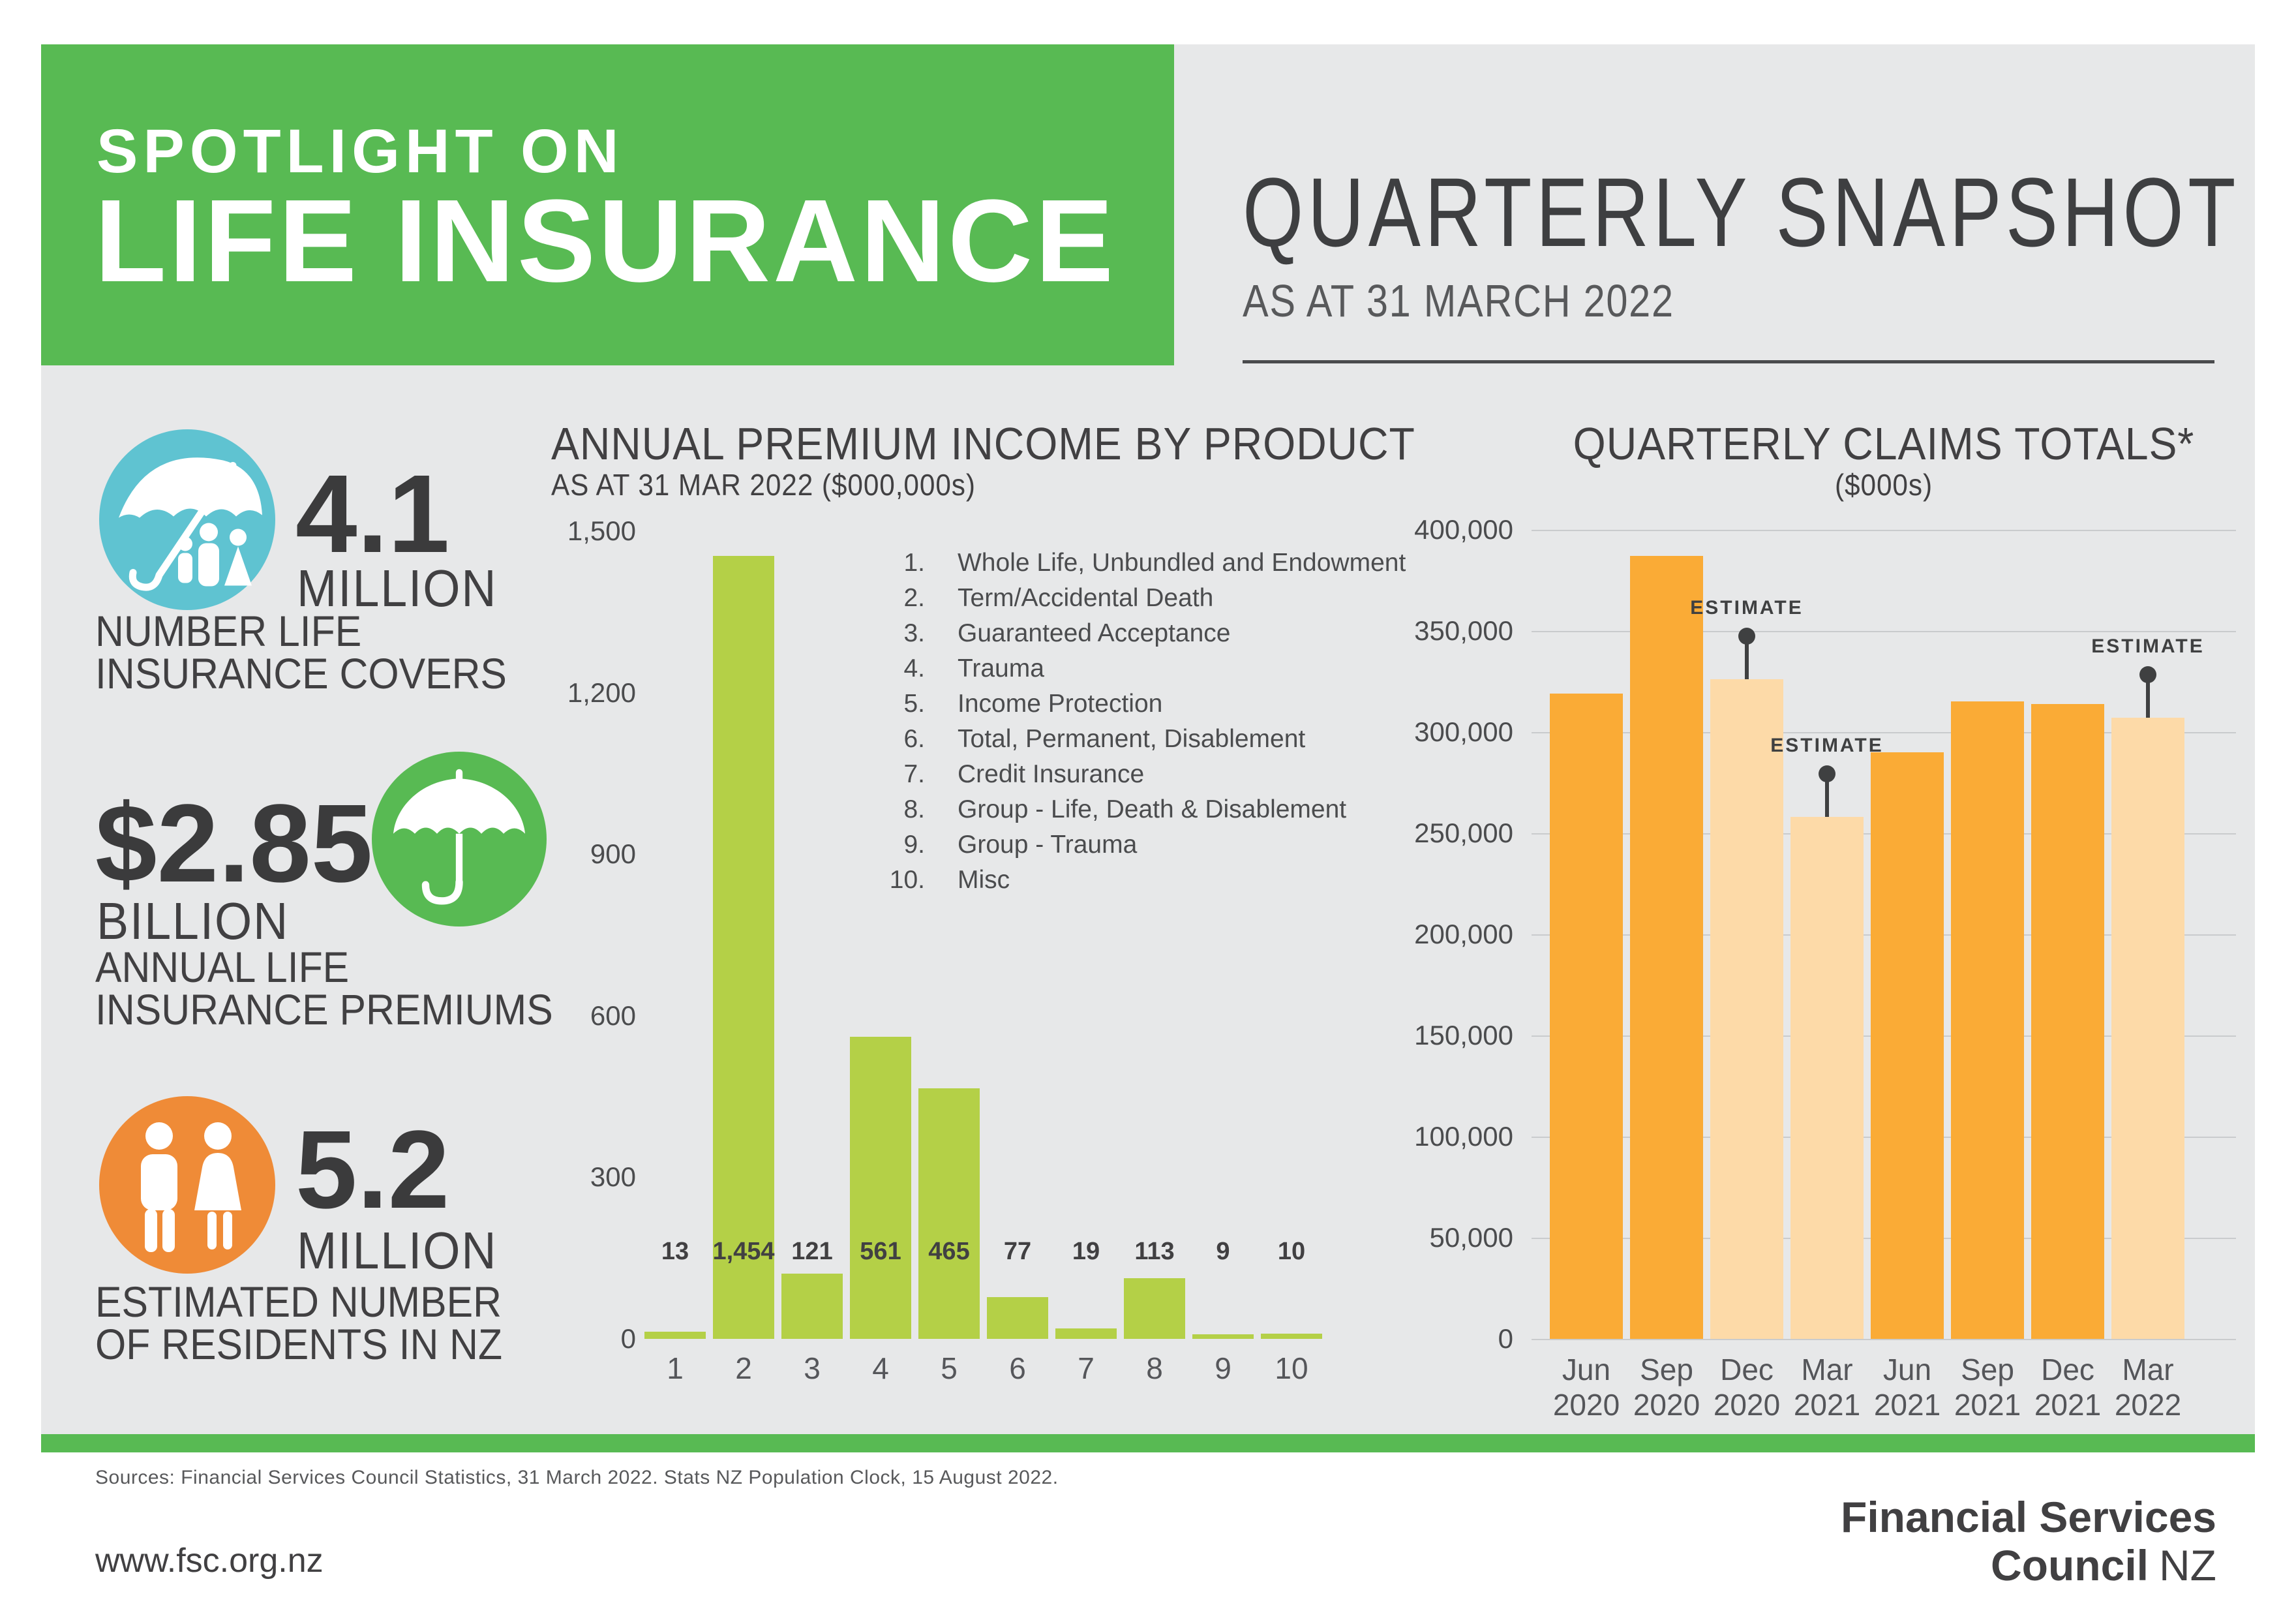 The height and width of the screenshot is (1624, 2296). I want to click on claims-xtick: Dec 2021, so click(2068, 1387).